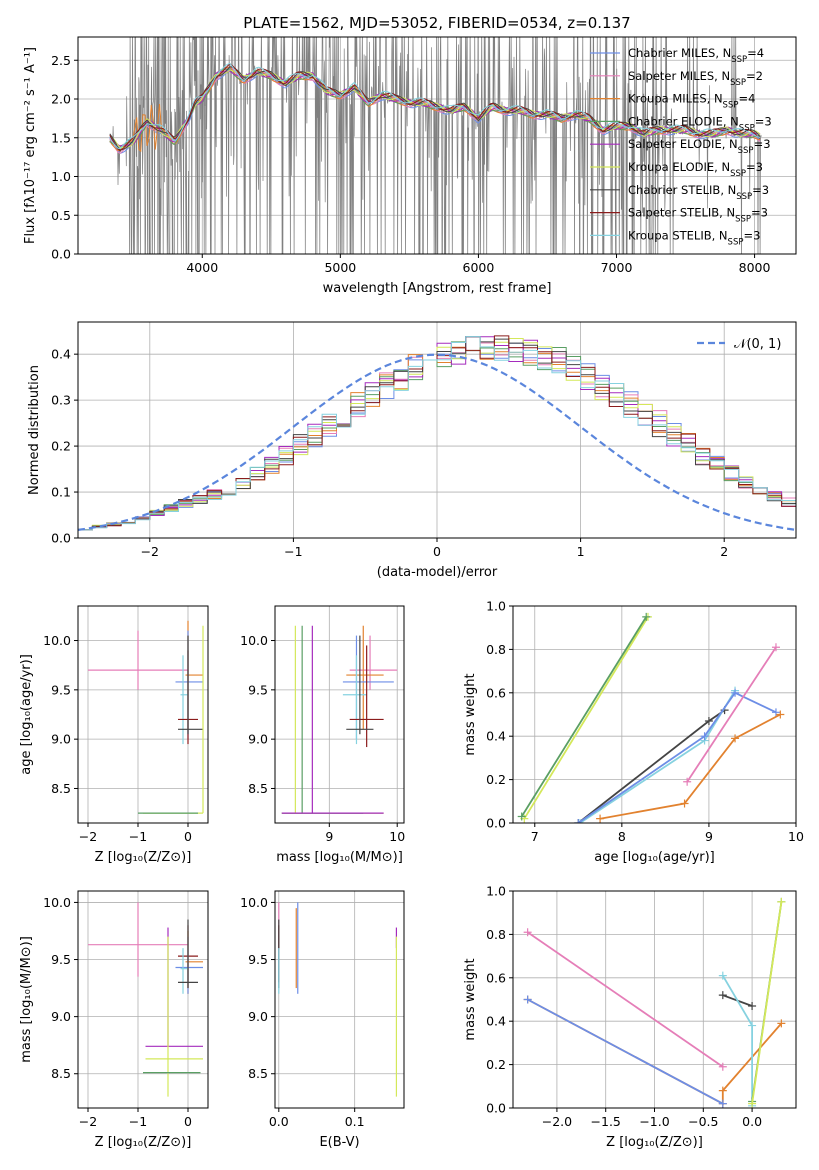 The width and height of the screenshot is (819, 1170). I want to click on histogram-kroupa-stelib, so click(437, 433).